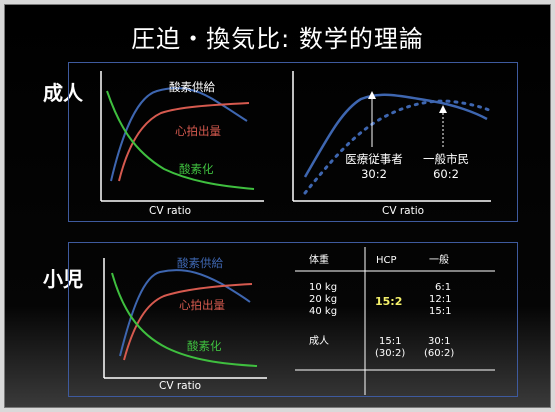 The image size is (555, 412). Describe the element at coordinates (372, 95) in the screenshot. I see `medical-arrowhead` at that location.